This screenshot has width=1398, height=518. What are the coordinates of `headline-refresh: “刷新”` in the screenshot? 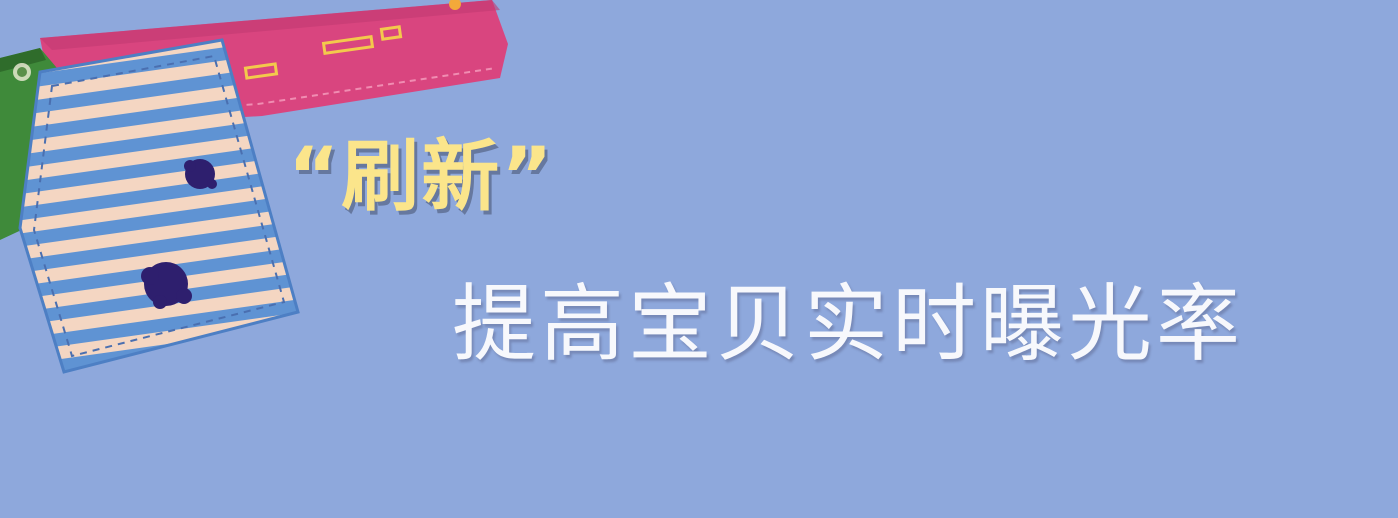 It's located at (421, 177).